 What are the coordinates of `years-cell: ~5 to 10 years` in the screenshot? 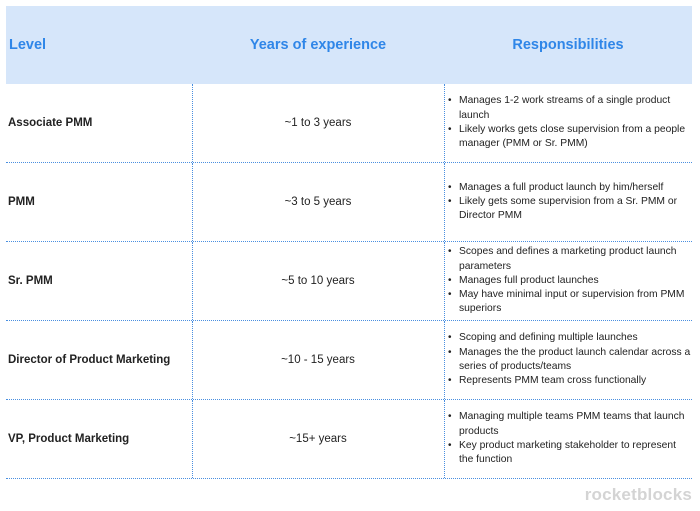 It's located at (318, 281).